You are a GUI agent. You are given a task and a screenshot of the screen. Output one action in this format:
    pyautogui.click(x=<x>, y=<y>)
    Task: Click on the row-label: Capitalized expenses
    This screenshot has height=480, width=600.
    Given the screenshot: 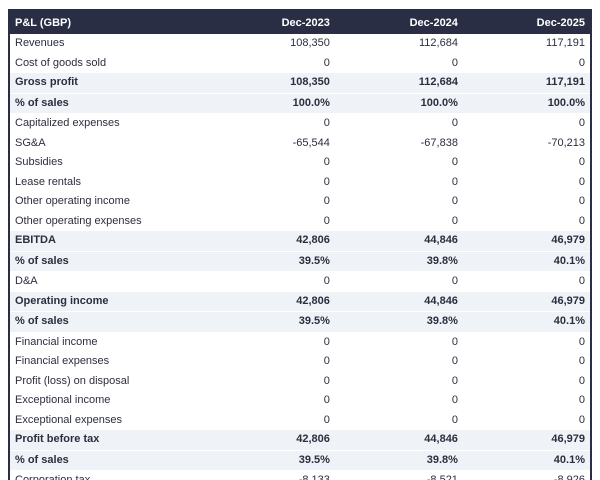 What is the action you would take?
    pyautogui.click(x=108, y=123)
    